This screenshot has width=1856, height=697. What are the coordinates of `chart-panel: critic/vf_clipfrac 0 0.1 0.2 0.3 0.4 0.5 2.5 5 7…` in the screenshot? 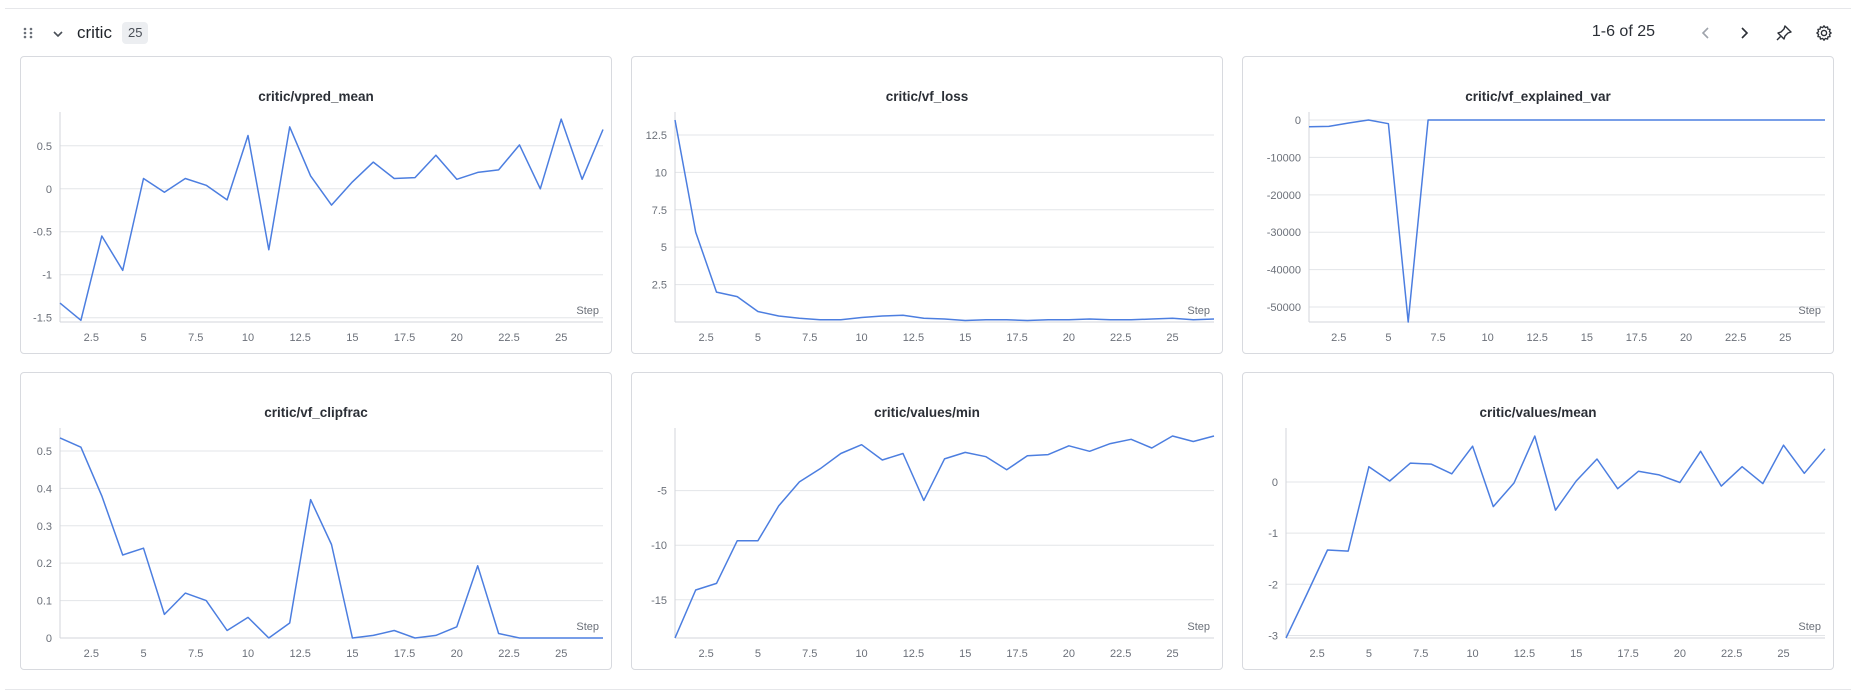 It's located at (316, 521).